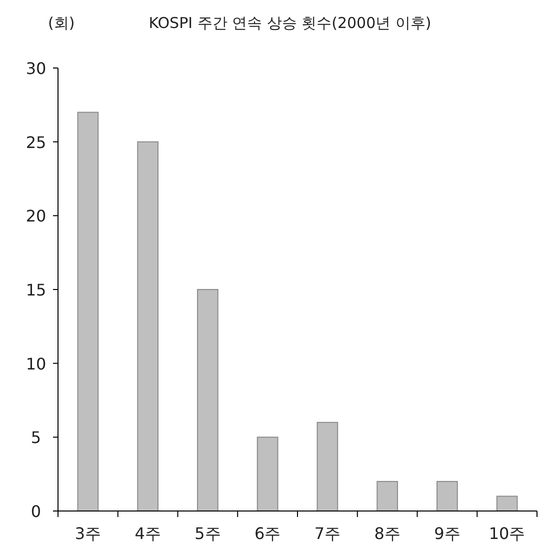  What do you see at coordinates (290, 23) in the screenshot?
I see `title: KOSPI 주간 연속 상승 횟수(2000년 이후)` at bounding box center [290, 23].